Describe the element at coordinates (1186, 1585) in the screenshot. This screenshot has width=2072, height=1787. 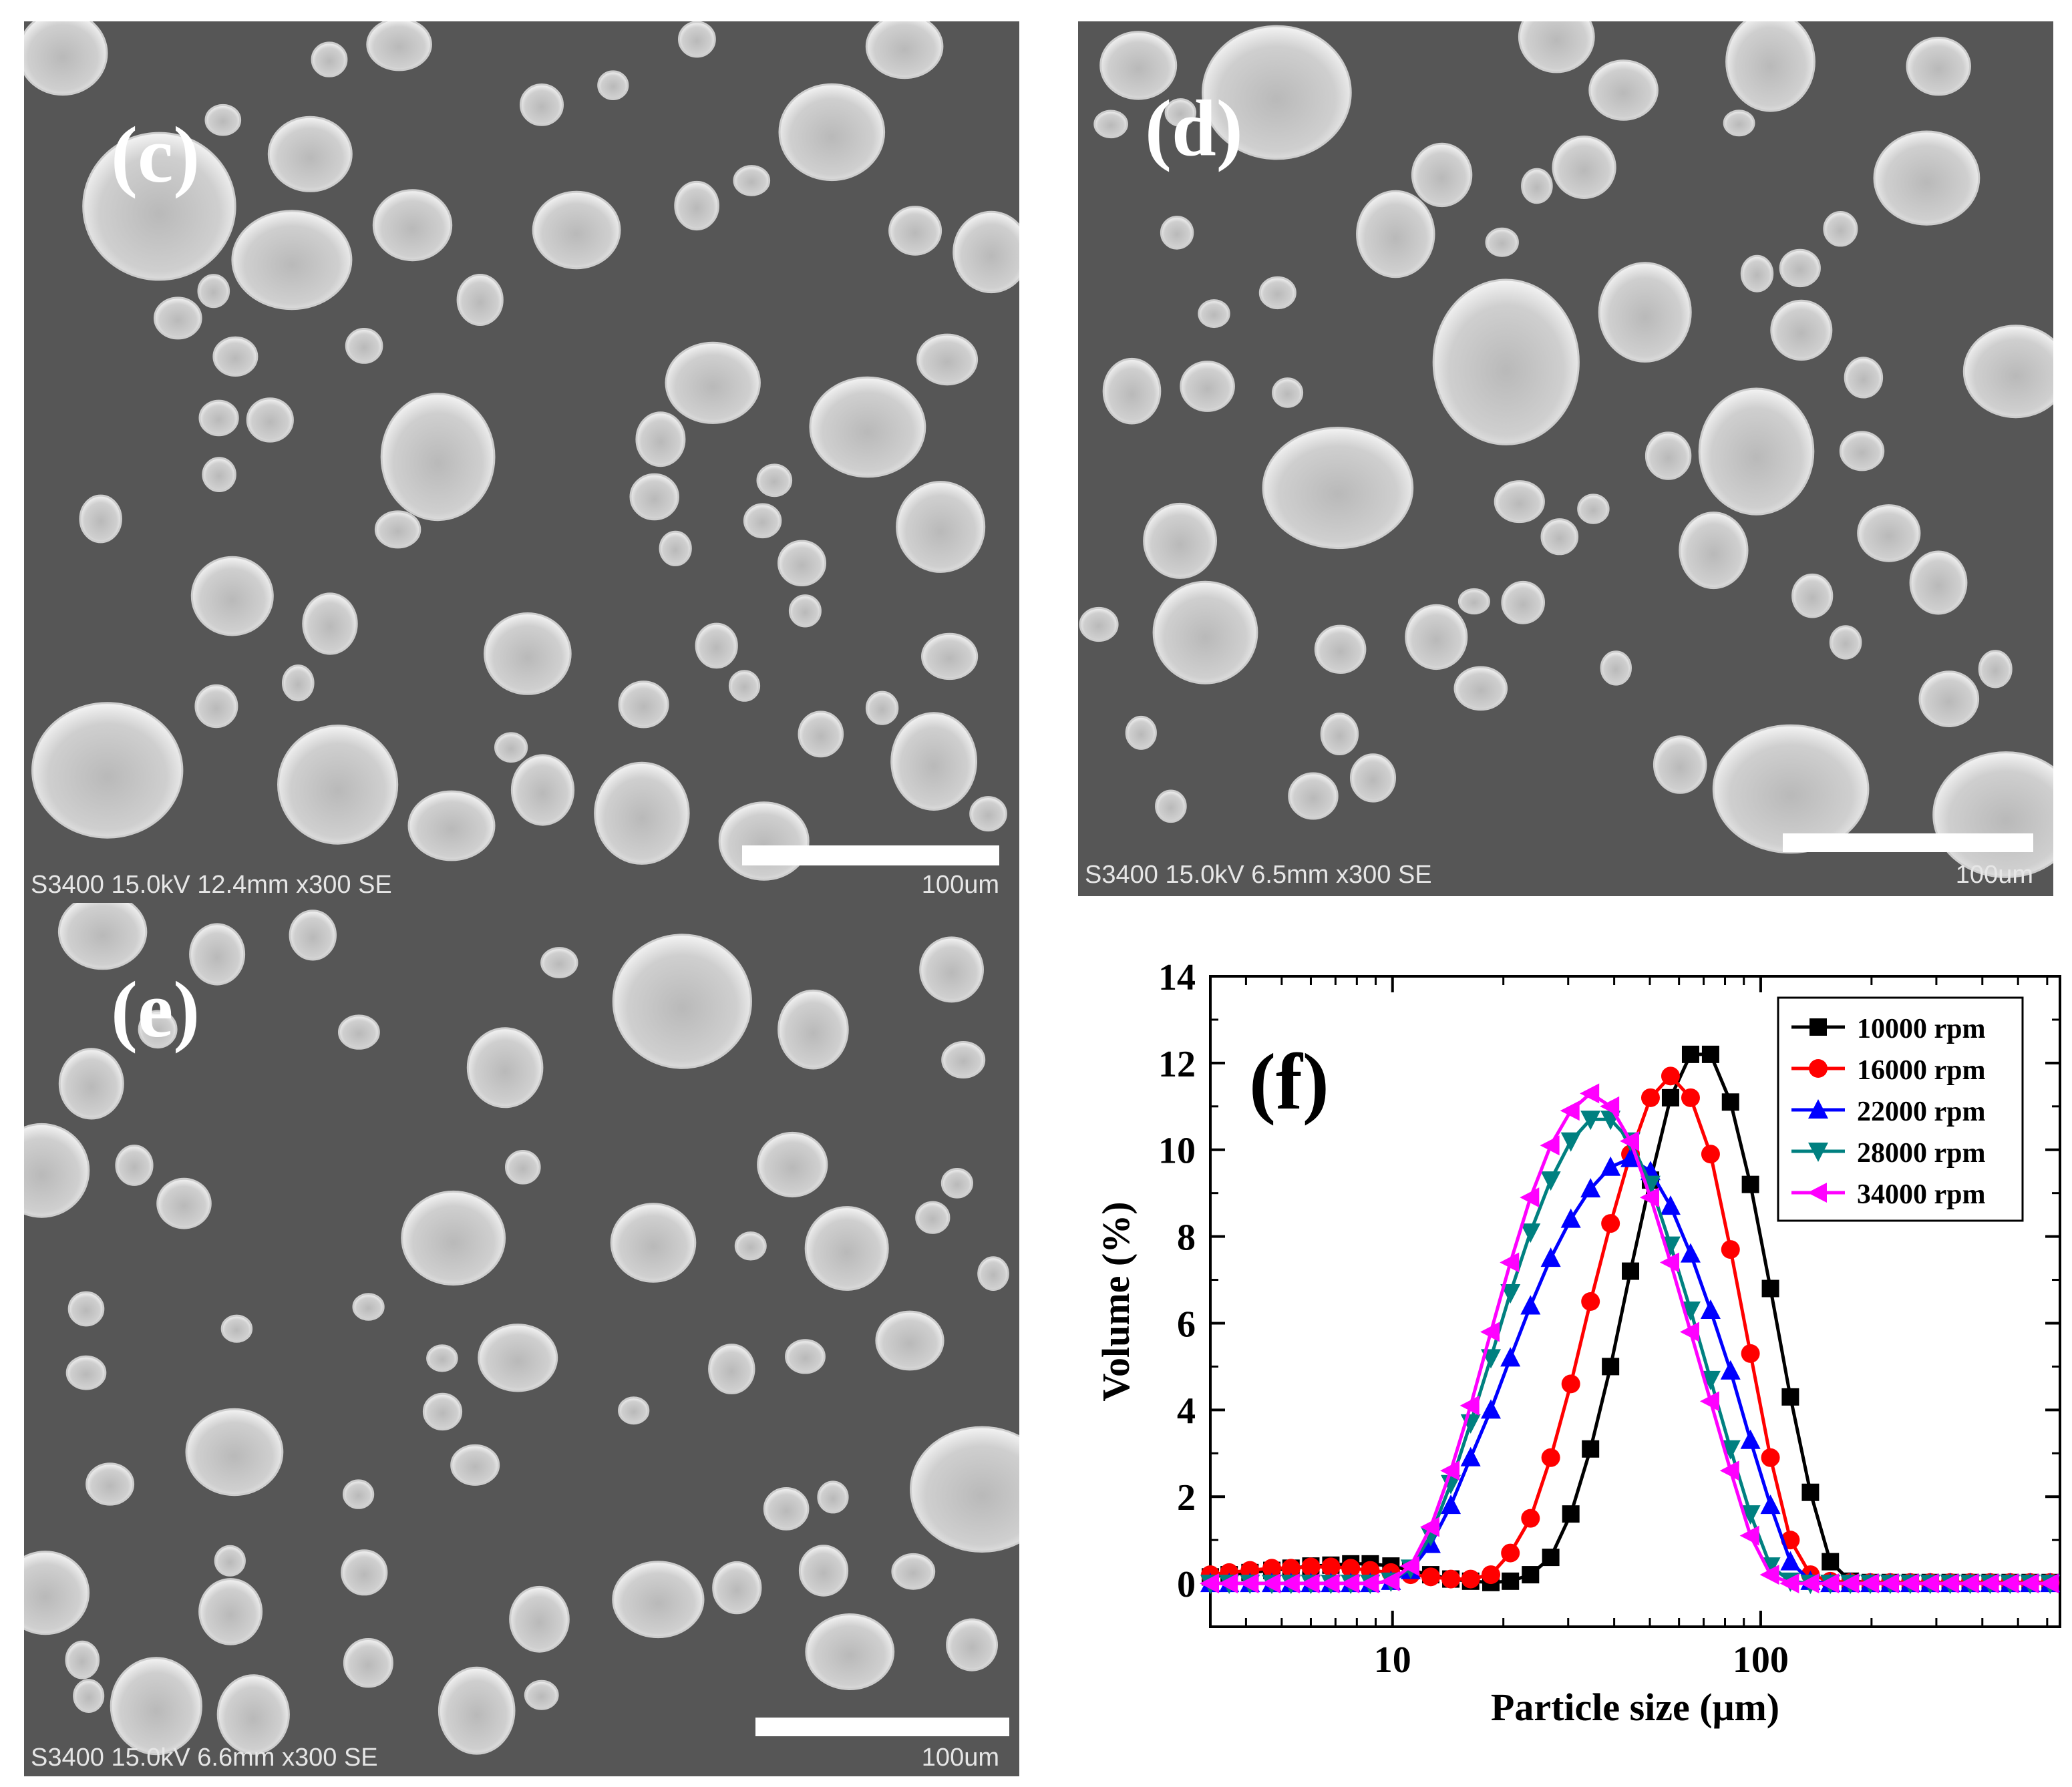
I see `y-tick-label: 0` at that location.